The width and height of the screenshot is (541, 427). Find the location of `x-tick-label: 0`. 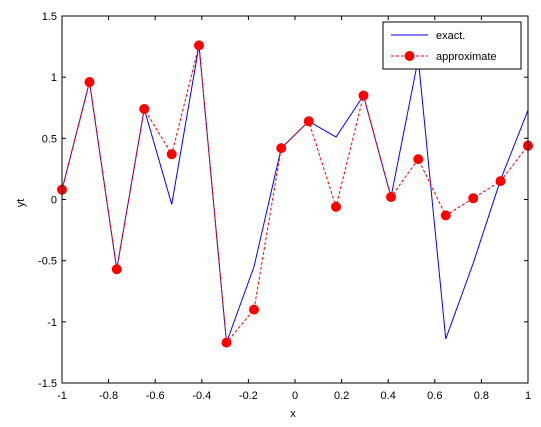

x-tick-label: 0 is located at coordinates (295, 396).